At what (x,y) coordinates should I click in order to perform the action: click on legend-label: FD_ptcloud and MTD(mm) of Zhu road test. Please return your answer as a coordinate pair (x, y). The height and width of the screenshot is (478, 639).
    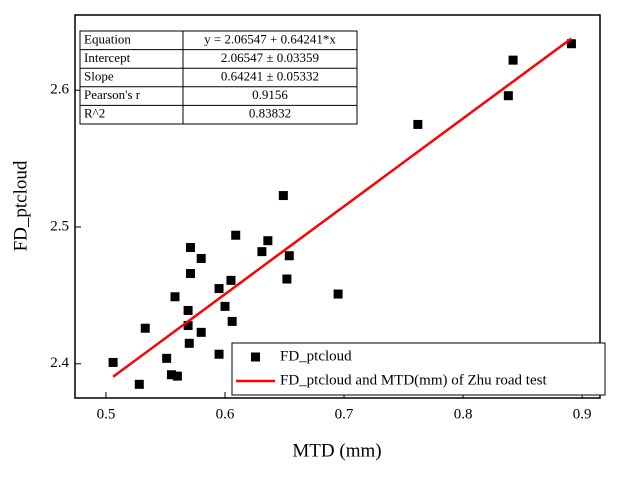
    Looking at the image, I should click on (413, 380).